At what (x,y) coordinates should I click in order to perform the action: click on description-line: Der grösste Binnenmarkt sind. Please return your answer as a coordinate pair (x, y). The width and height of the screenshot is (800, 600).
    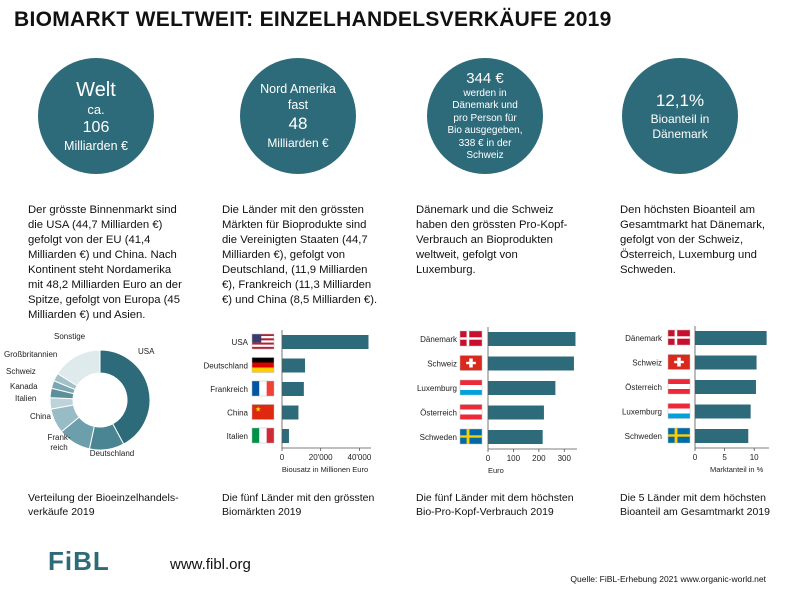
    Looking at the image, I should click on (102, 210).